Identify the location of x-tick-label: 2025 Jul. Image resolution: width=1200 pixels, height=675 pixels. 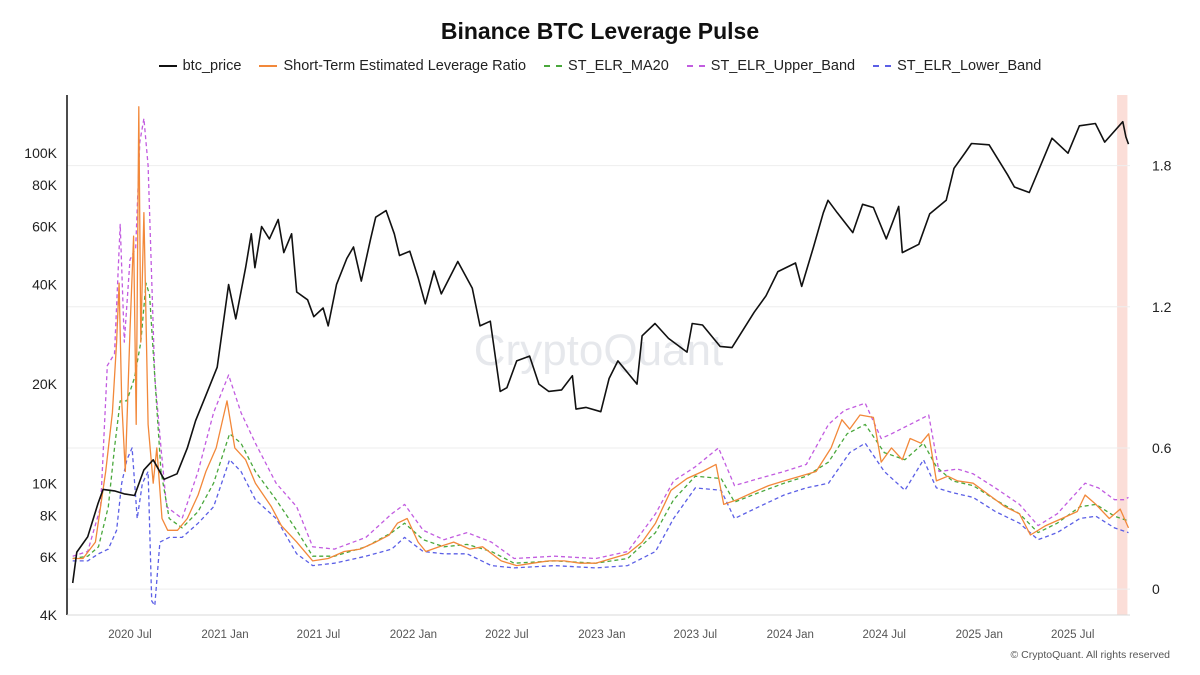
(1072, 635).